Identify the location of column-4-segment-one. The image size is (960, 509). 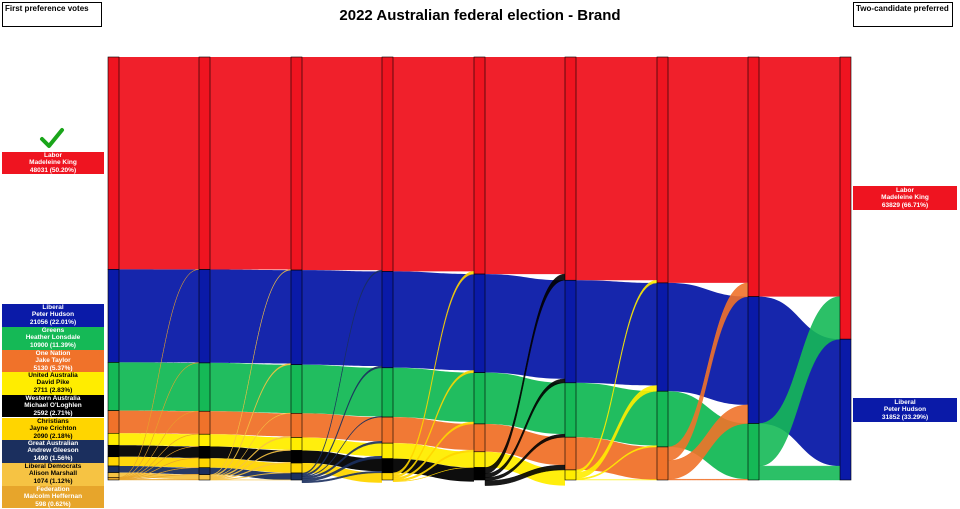
(387, 430).